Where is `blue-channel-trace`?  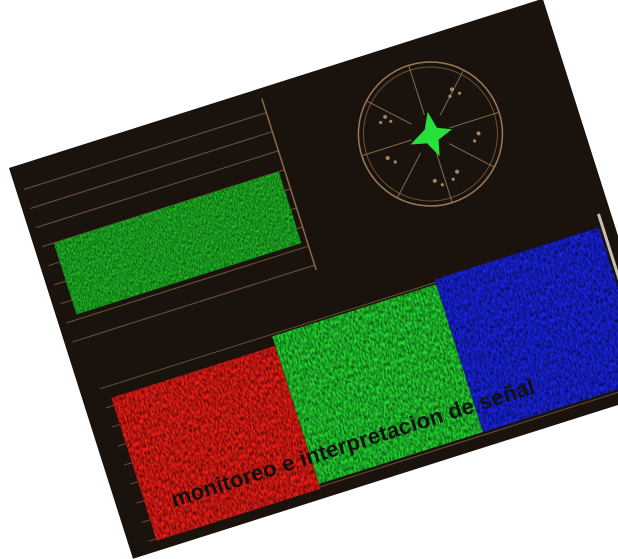
blue-channel-trace is located at coordinates (526, 330).